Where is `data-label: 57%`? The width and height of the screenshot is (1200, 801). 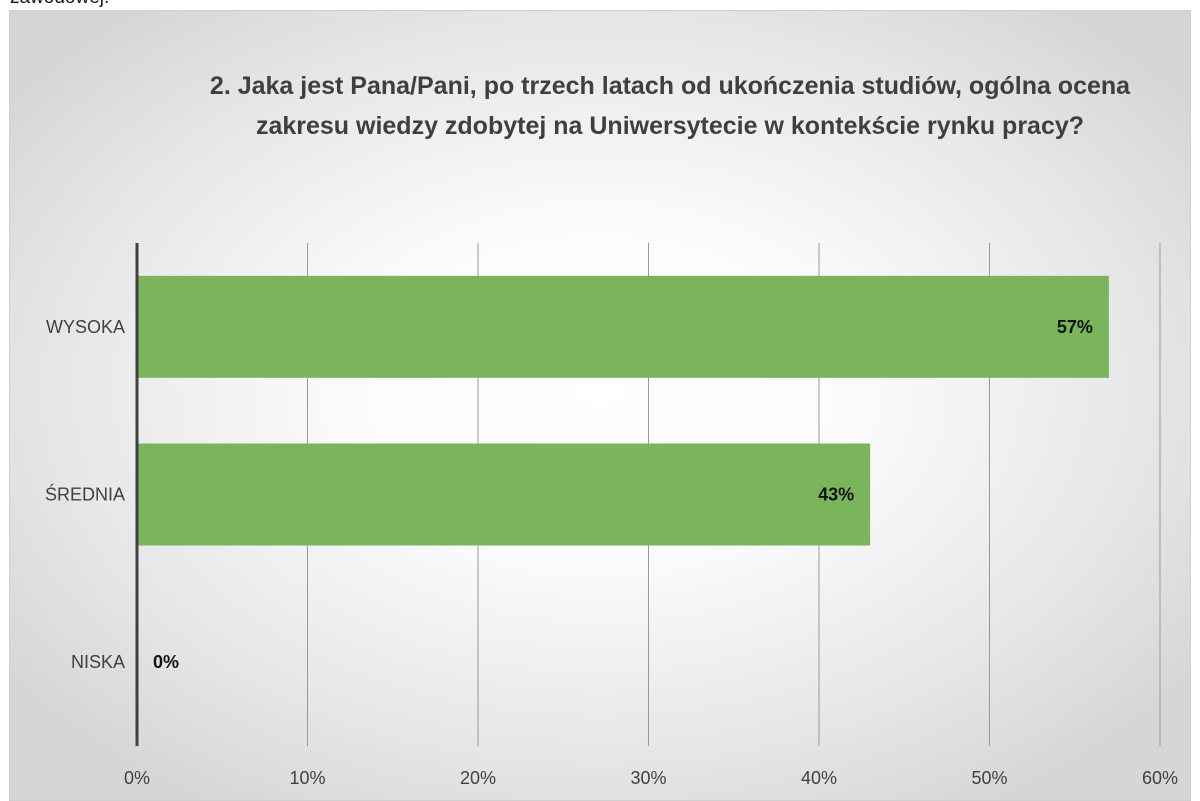
data-label: 57% is located at coordinates (1075, 327).